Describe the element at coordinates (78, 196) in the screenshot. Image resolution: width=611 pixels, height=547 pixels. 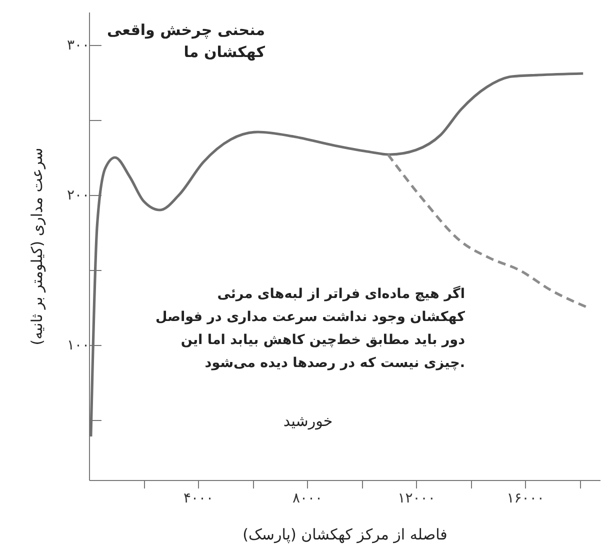
I see `y-tick-label: ۲۰۰` at that location.